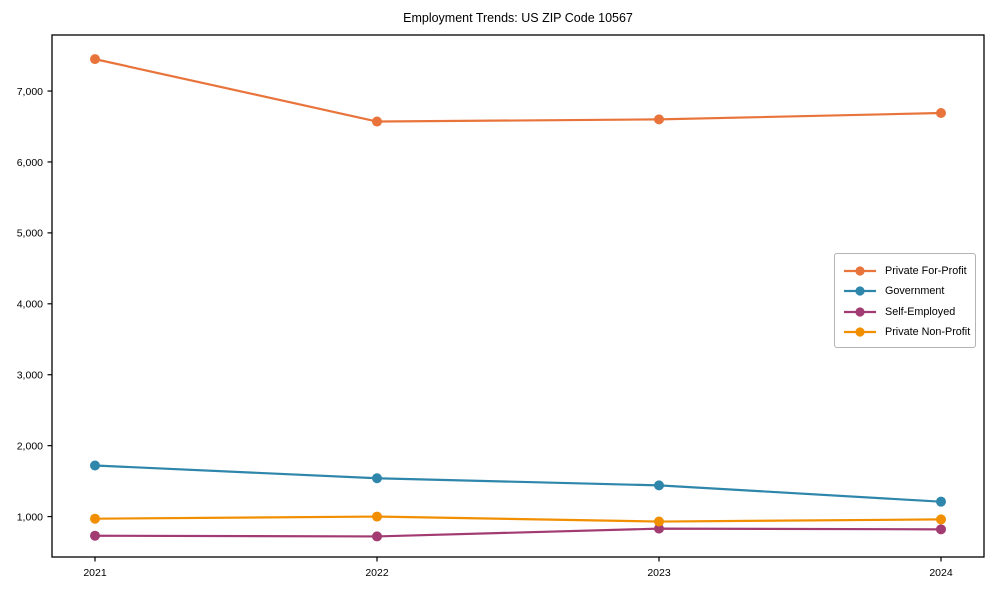 This screenshot has width=1000, height=600. What do you see at coordinates (30, 446) in the screenshot?
I see `y-tick-label: 2,000` at bounding box center [30, 446].